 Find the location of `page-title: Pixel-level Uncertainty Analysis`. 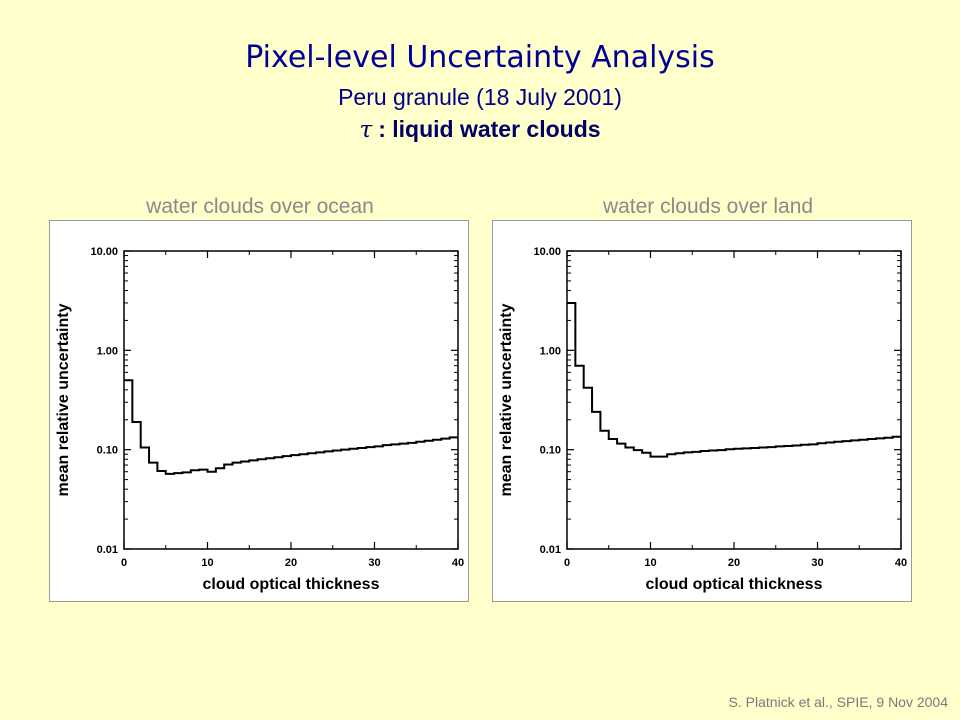

page-title: Pixel-level Uncertainty Analysis is located at coordinates (480, 57).